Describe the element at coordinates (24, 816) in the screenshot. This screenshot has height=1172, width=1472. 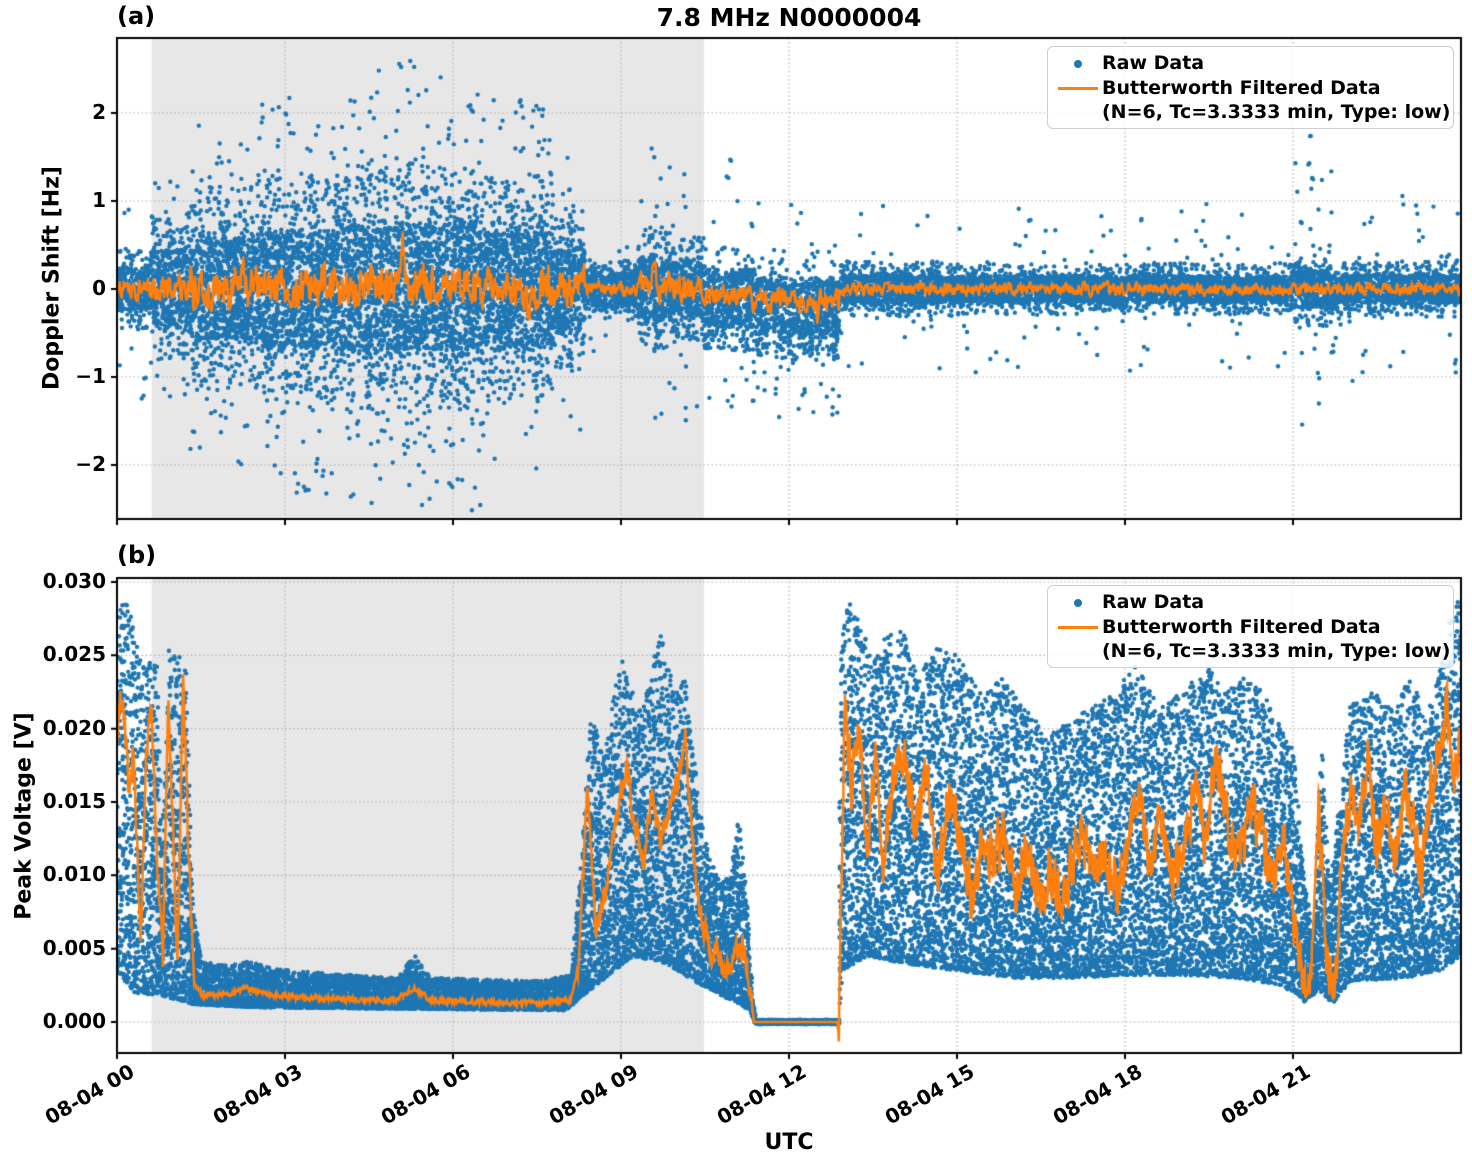
I see `y-axis-label-voltage: Peak Voltage [V]` at that location.